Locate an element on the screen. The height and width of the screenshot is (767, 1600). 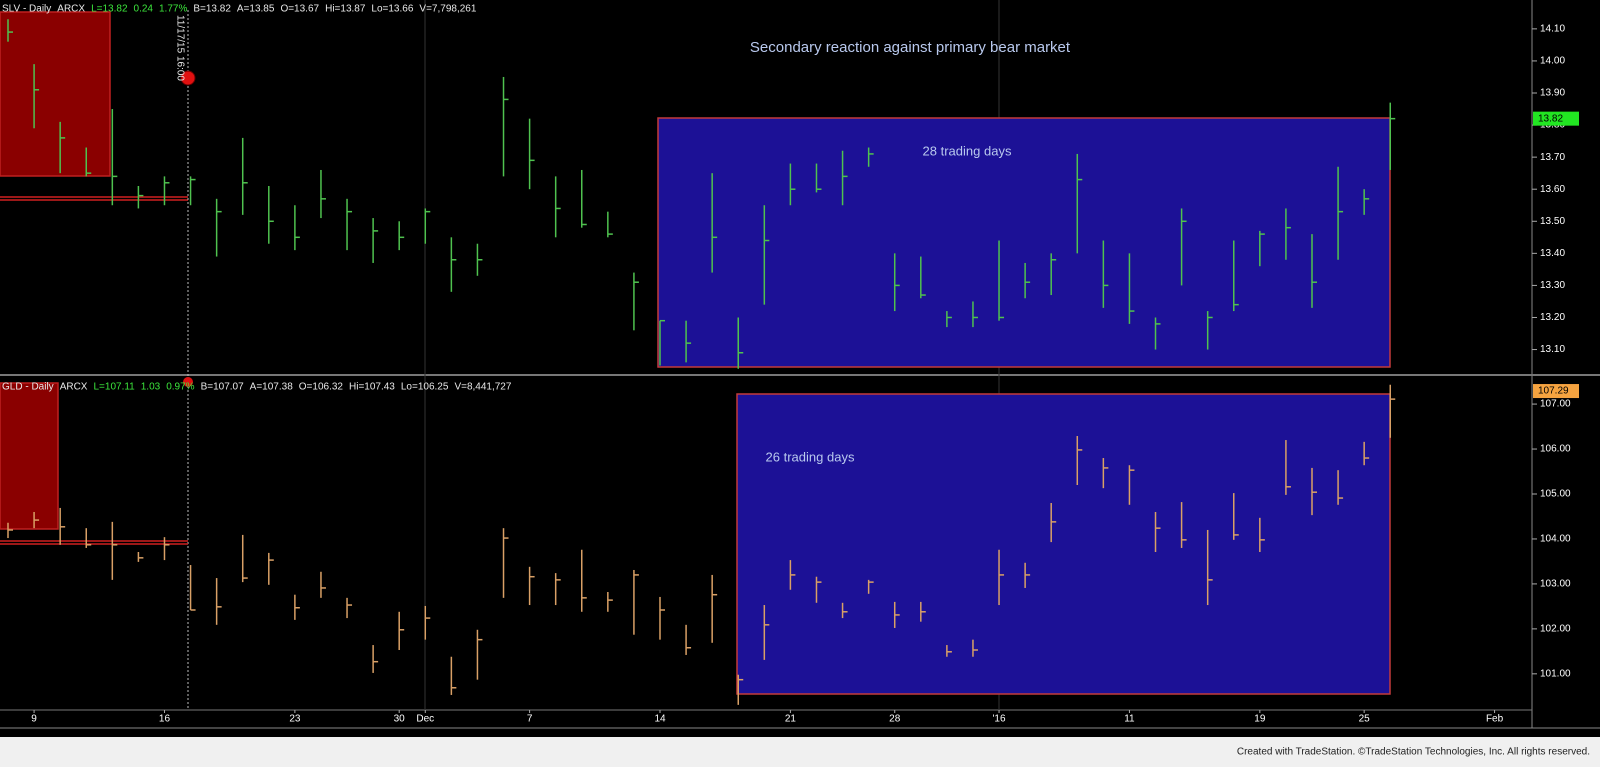
y-tick-label: 13.50 is located at coordinates (1552, 221).